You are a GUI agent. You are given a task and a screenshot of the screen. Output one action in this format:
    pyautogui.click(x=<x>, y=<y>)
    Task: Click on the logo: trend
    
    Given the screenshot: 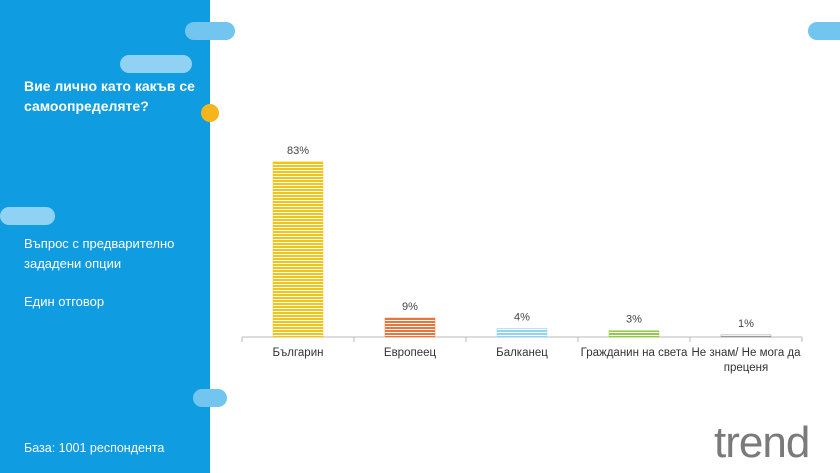 What is the action you would take?
    pyautogui.click(x=762, y=442)
    